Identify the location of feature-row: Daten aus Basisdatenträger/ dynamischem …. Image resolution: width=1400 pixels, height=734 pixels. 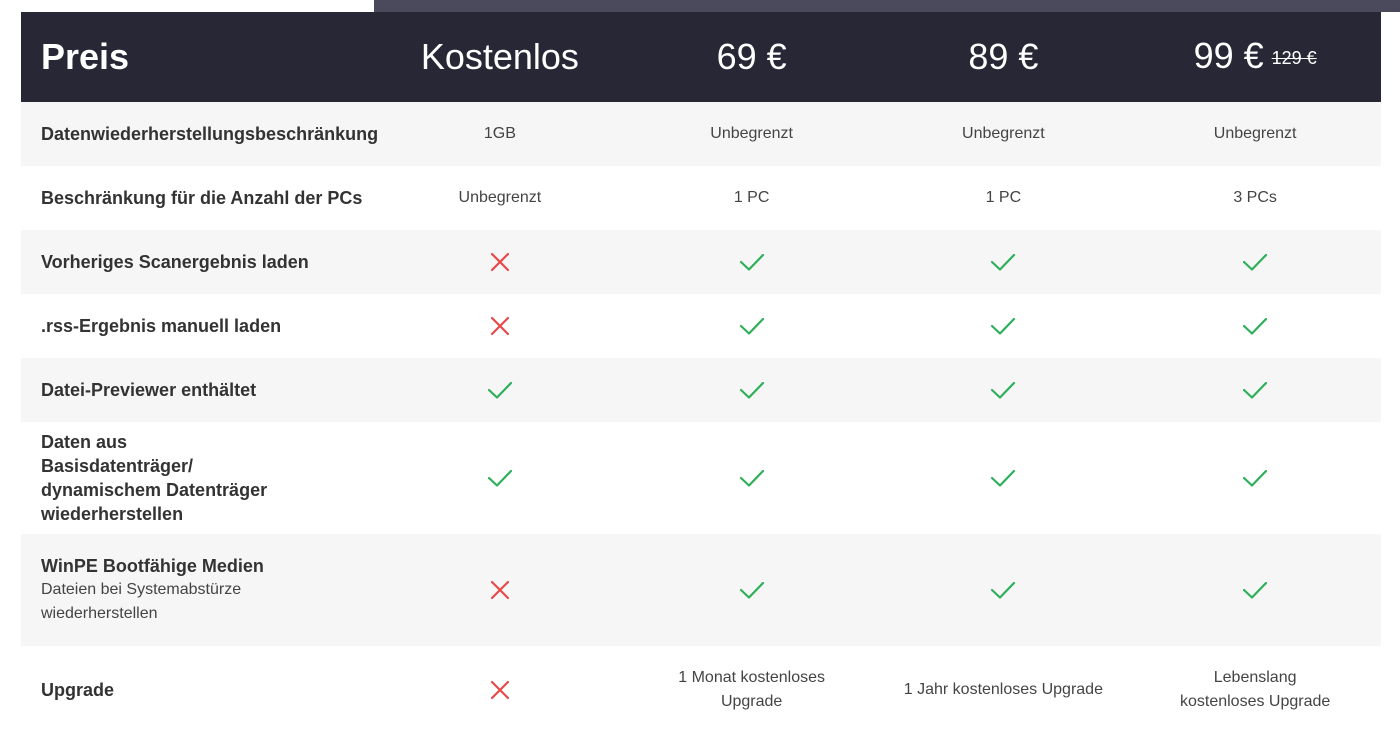
(701, 478).